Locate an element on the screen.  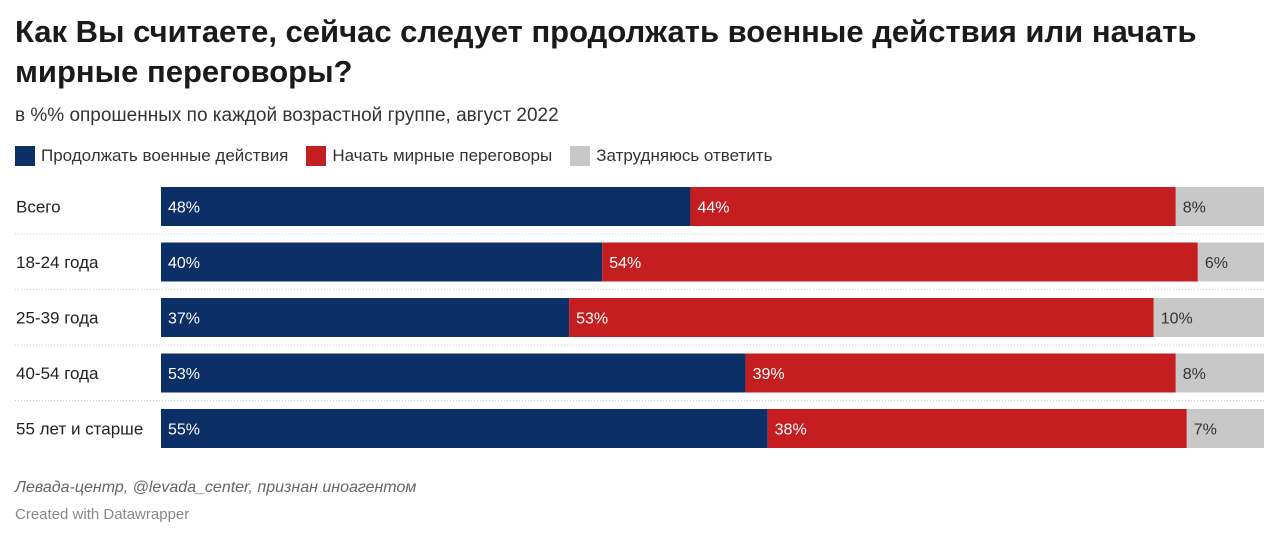
legend-label: Начать мирные переговоры is located at coordinates (442, 155).